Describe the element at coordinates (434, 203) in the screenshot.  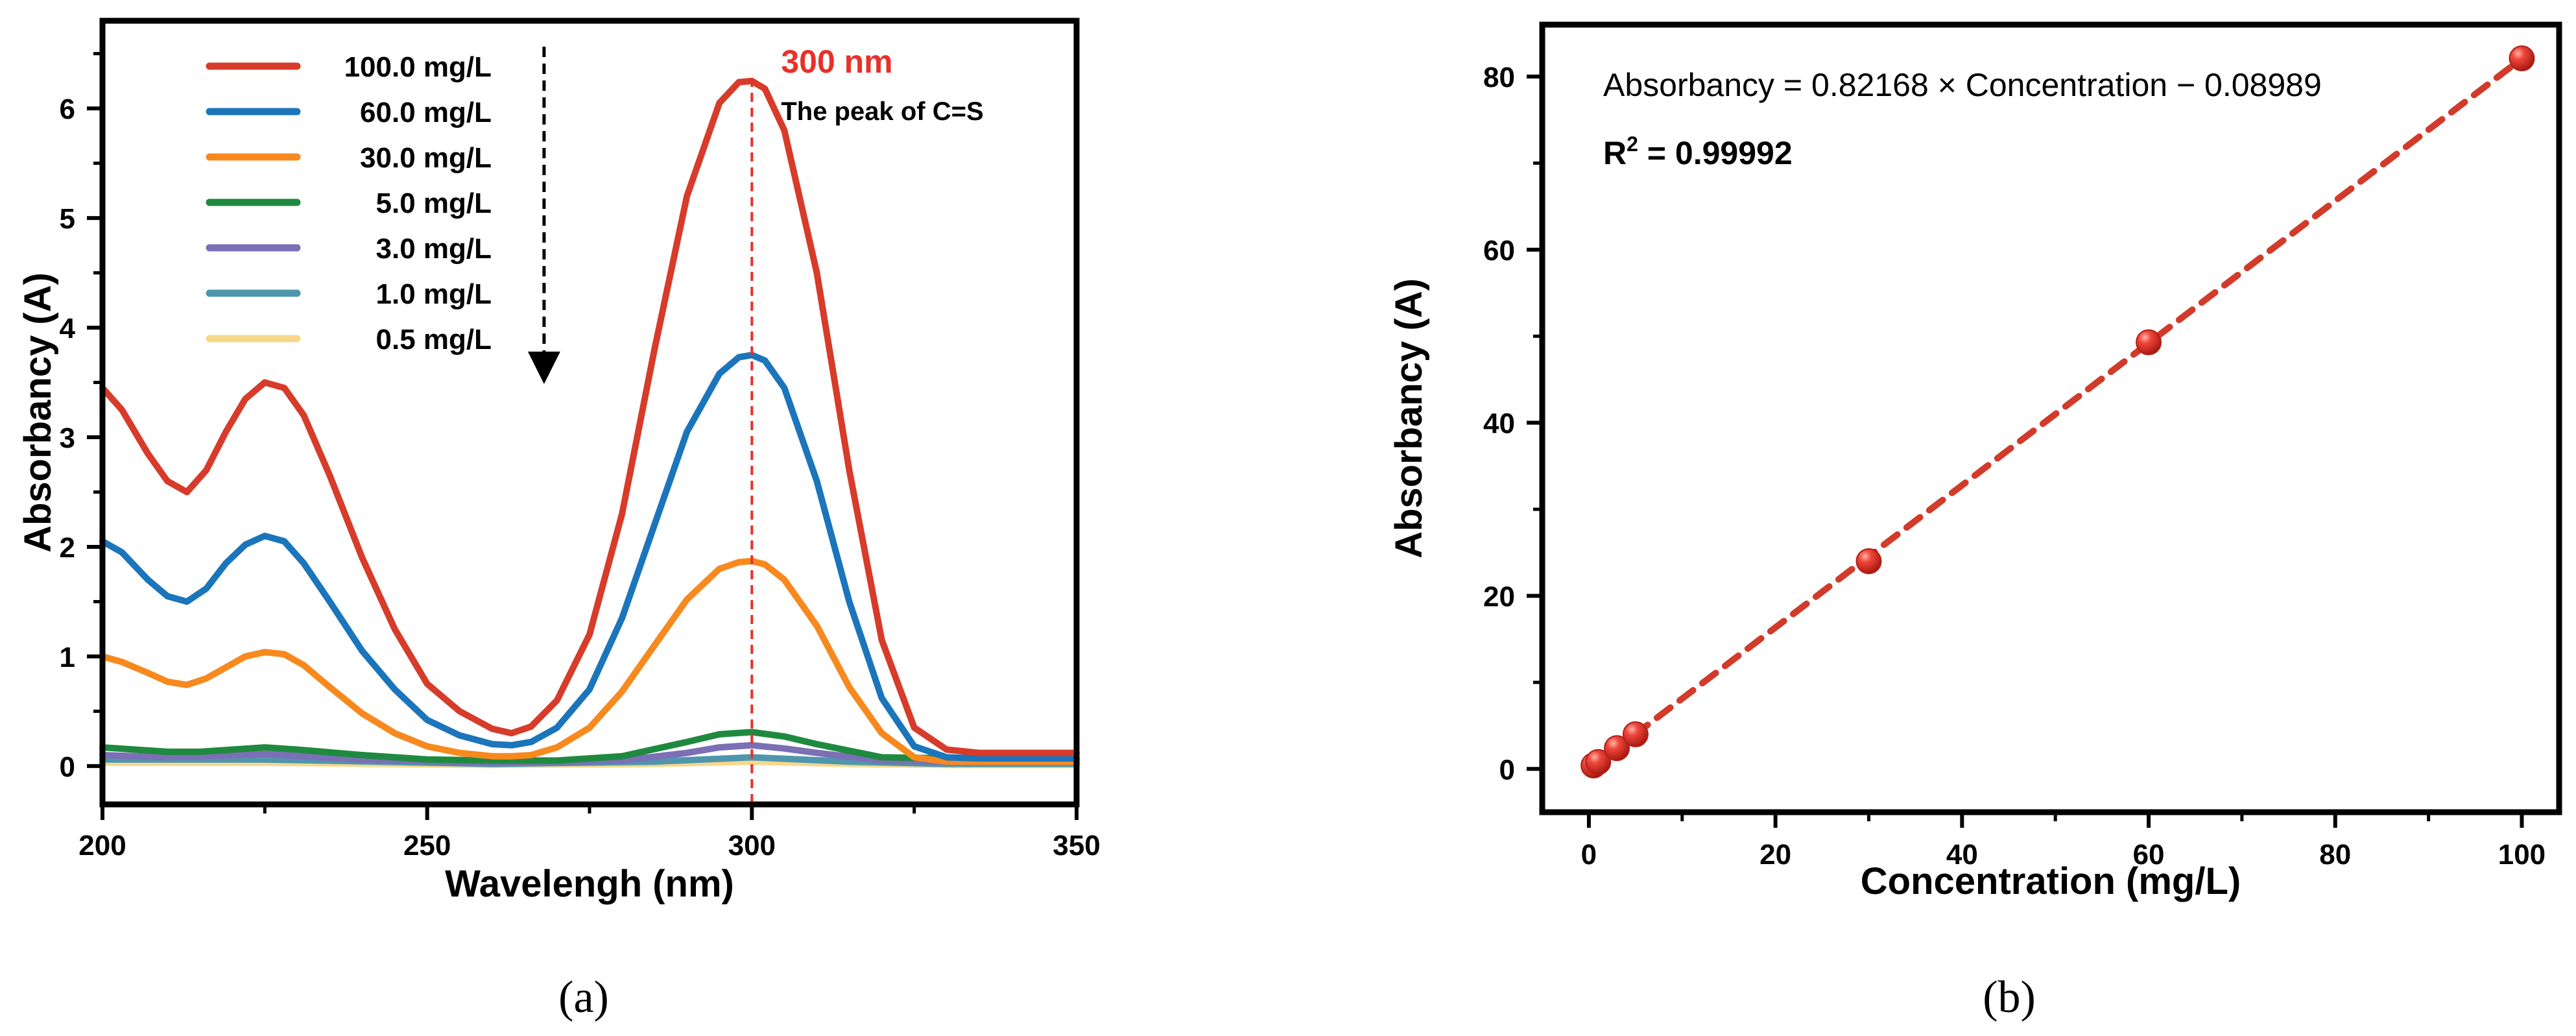
I see `legend-label-3: 5.0 mg/L` at that location.